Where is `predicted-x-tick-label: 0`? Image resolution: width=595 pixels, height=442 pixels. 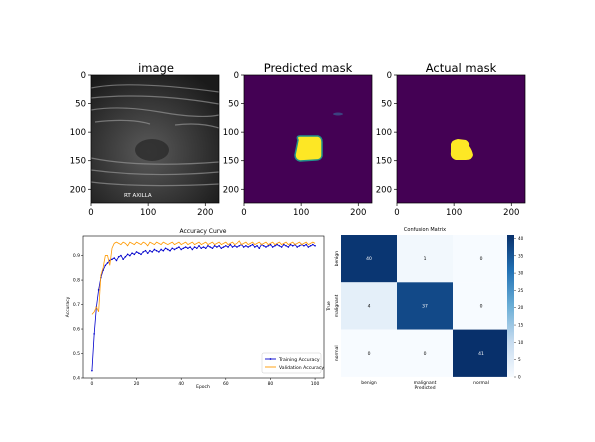
predicted-x-tick-label: 0 is located at coordinates (243, 213).